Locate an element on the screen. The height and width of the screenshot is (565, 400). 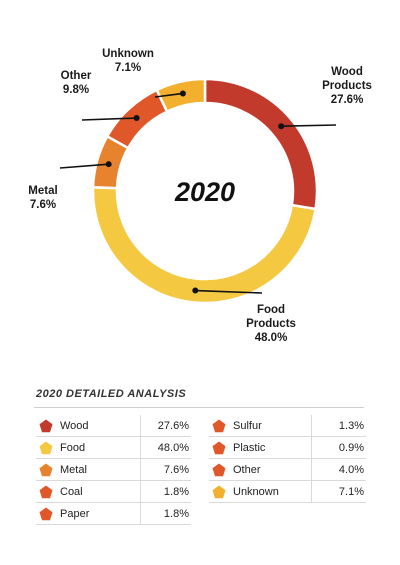
slice-label-metal: Metal 7.6% is located at coordinates (42, 198).